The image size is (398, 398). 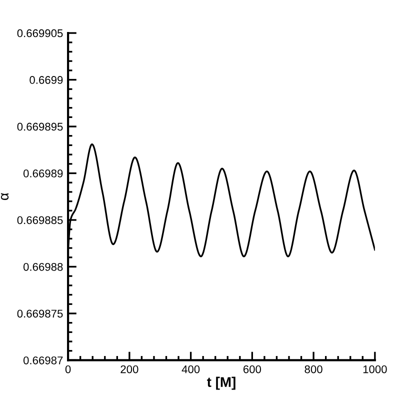 I want to click on x-tick-label: 200, so click(x=129, y=369).